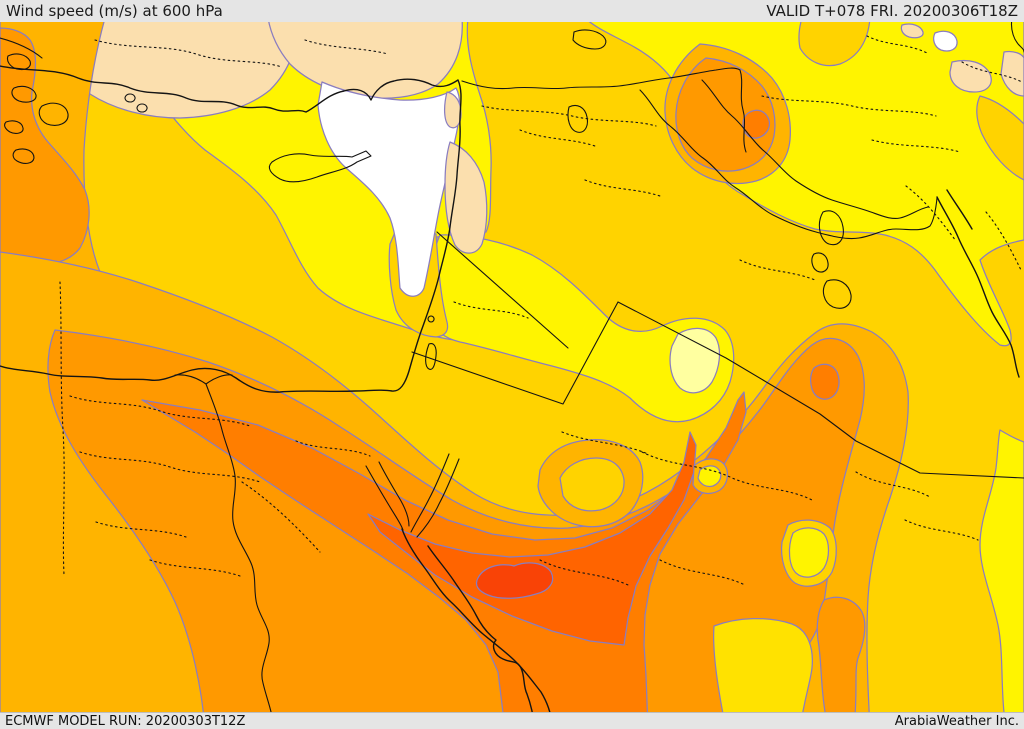  Describe the element at coordinates (825, 381) in the screenshot. I see `wind-band-dark-orange-dot-east` at that location.